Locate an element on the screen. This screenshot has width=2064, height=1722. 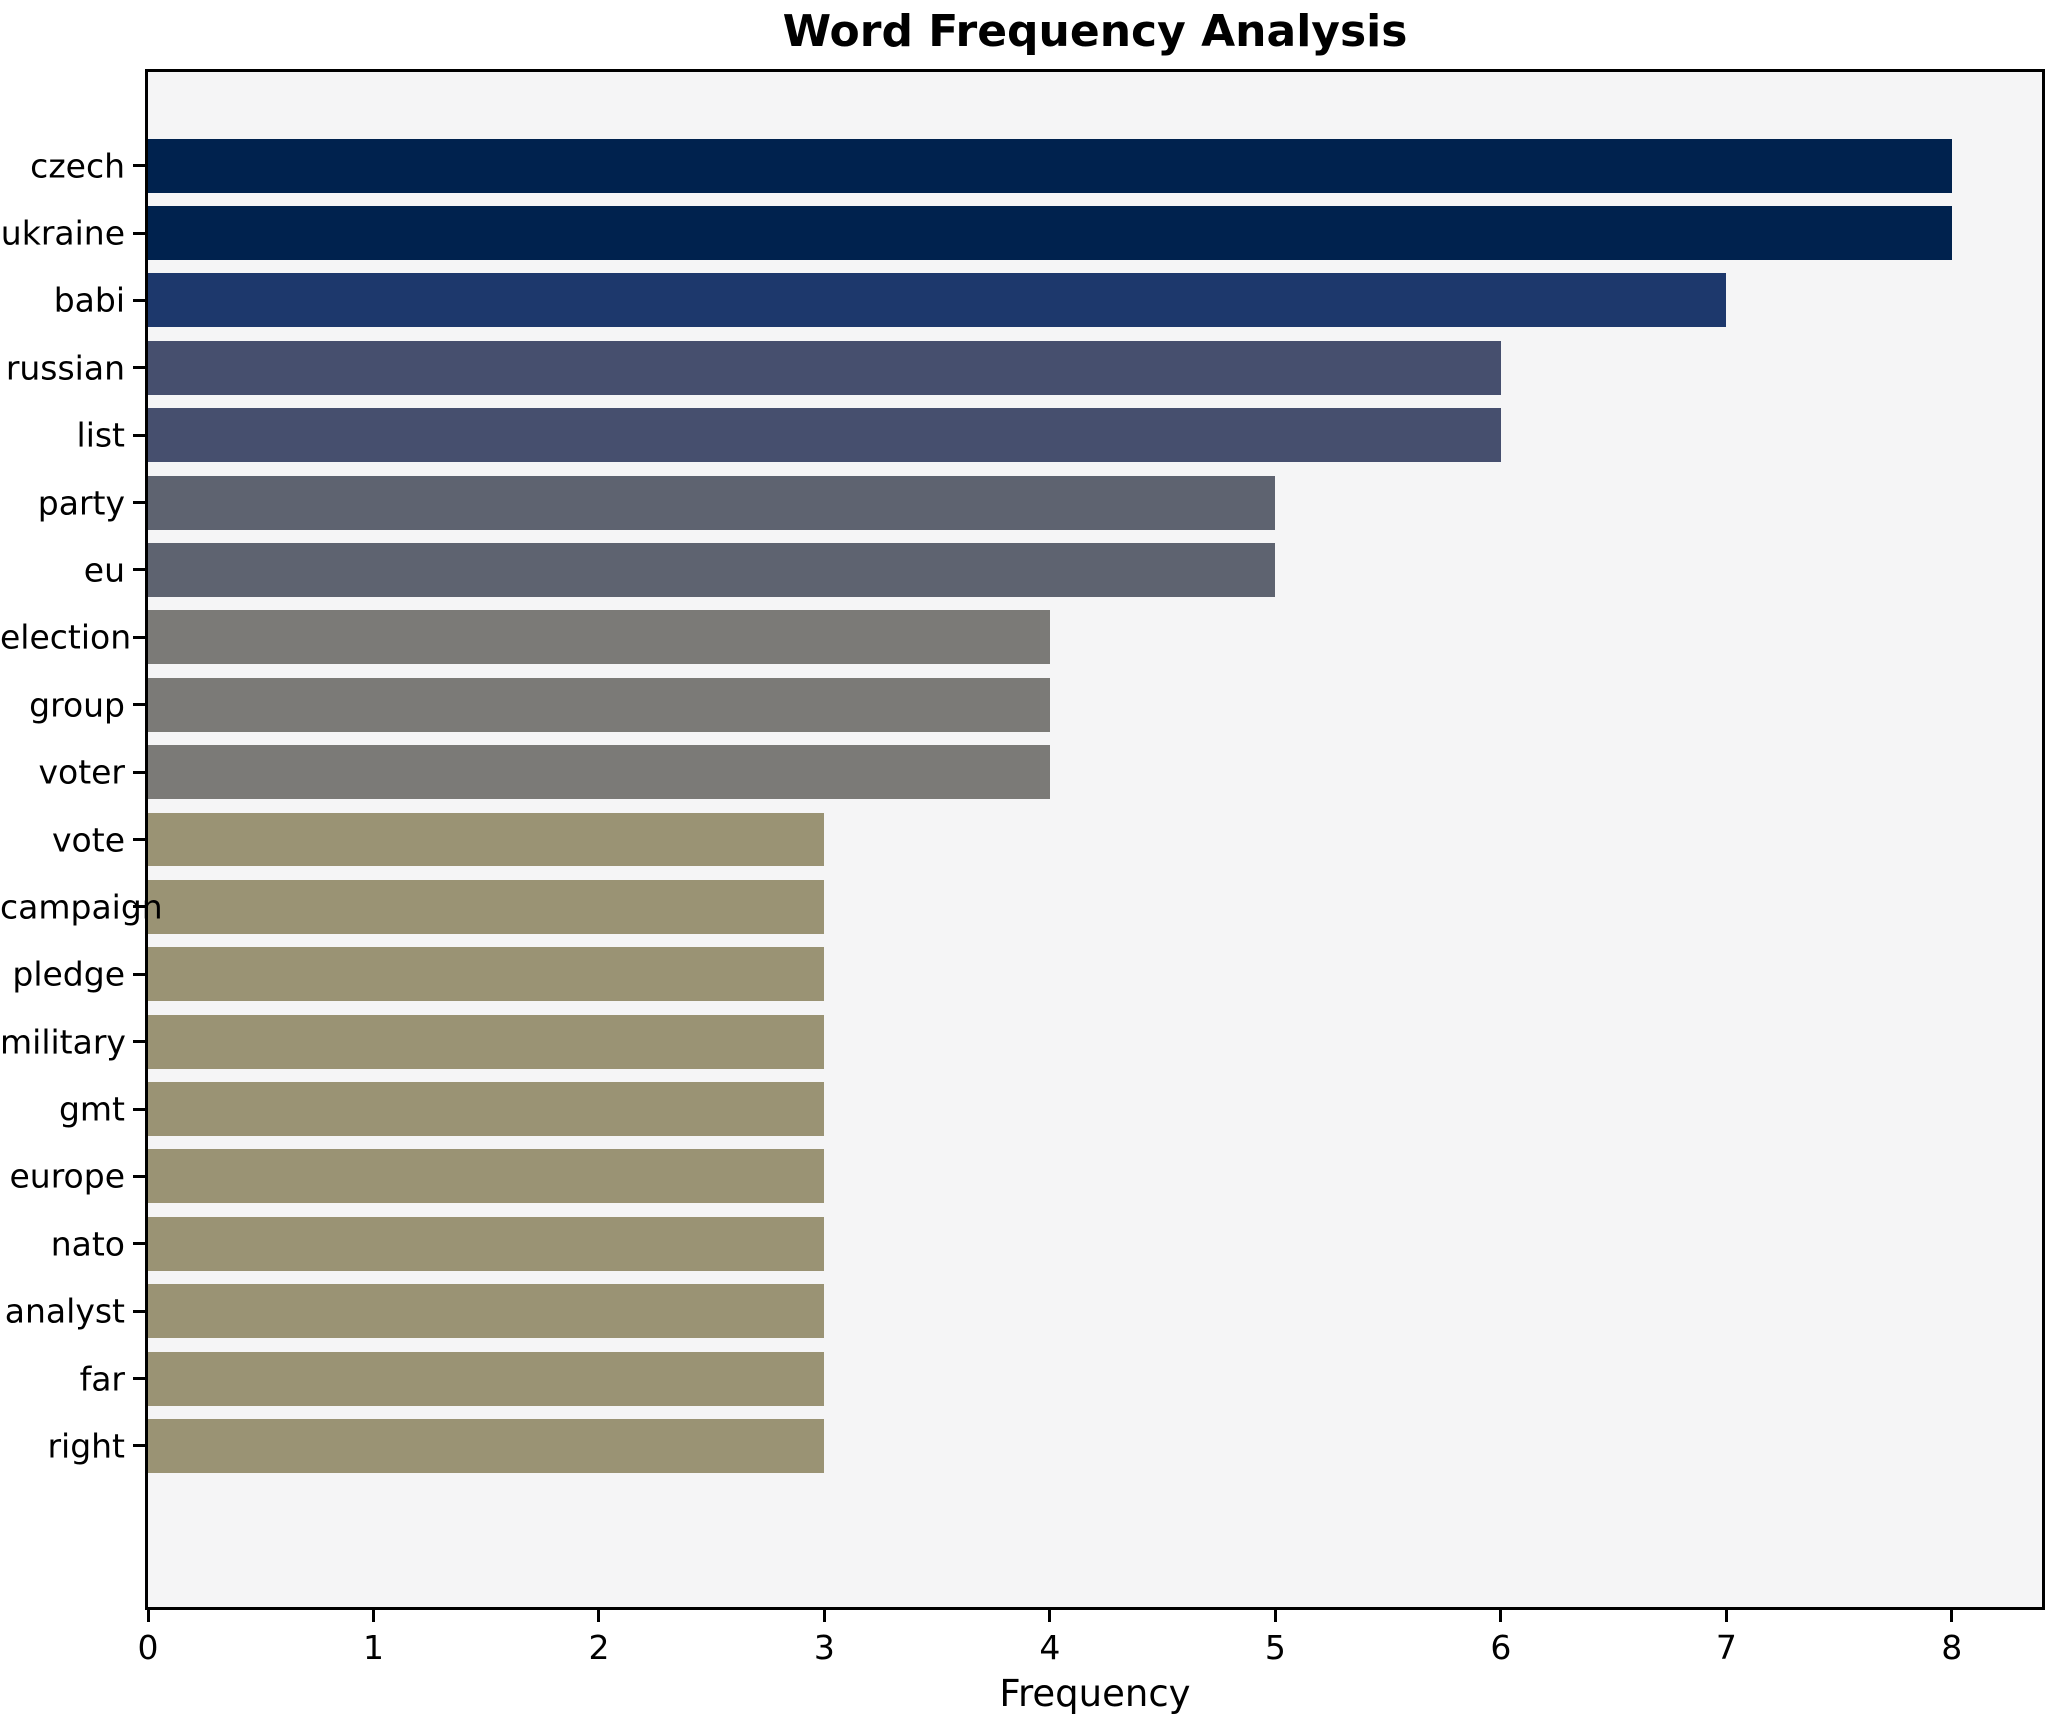
bar-nato is located at coordinates (486, 1243).